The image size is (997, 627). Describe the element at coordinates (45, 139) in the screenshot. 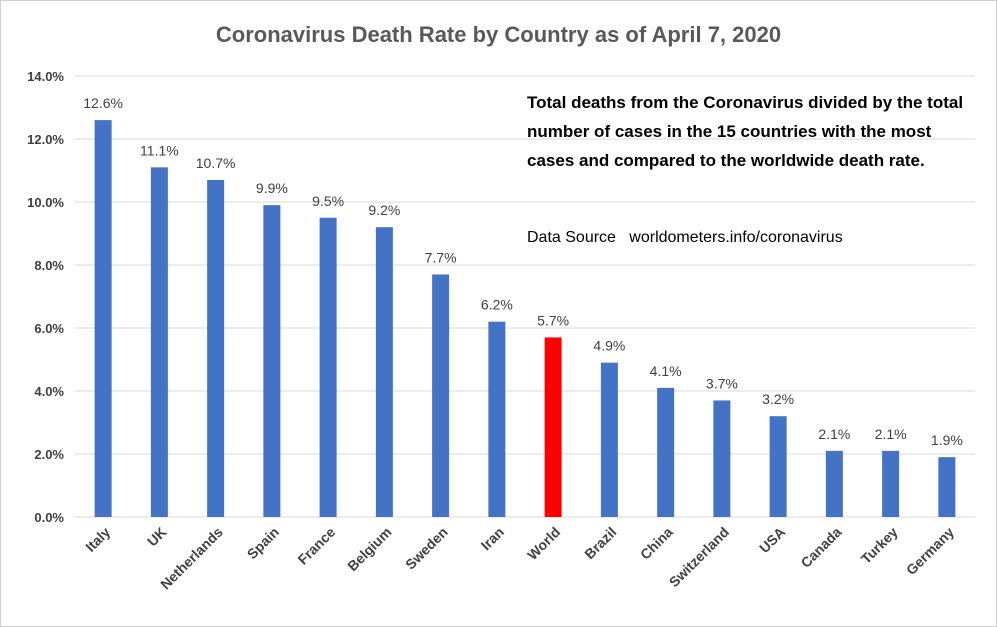

I see `y-tick-label: 12.0%` at that location.